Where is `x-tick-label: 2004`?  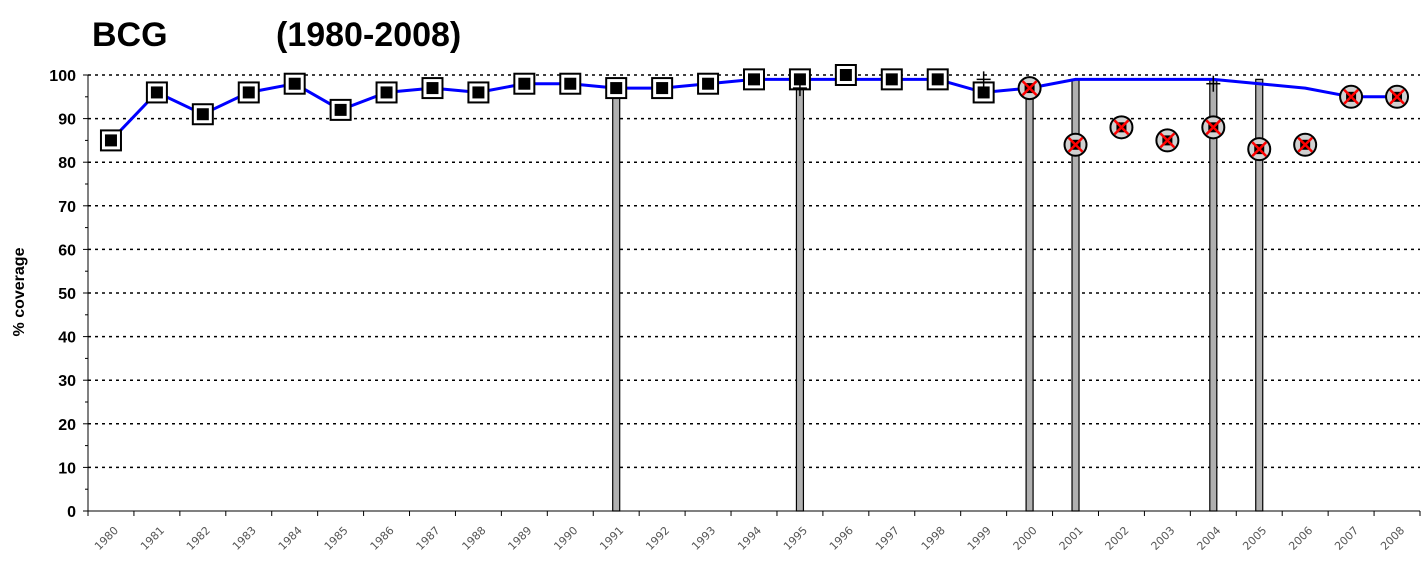 x-tick-label: 2004 is located at coordinates (1208, 538).